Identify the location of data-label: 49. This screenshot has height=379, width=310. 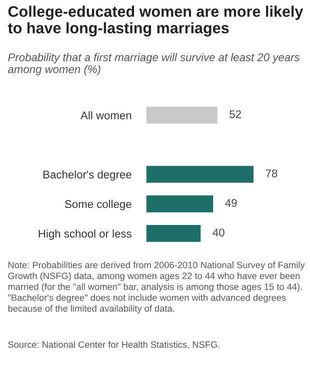
(231, 203).